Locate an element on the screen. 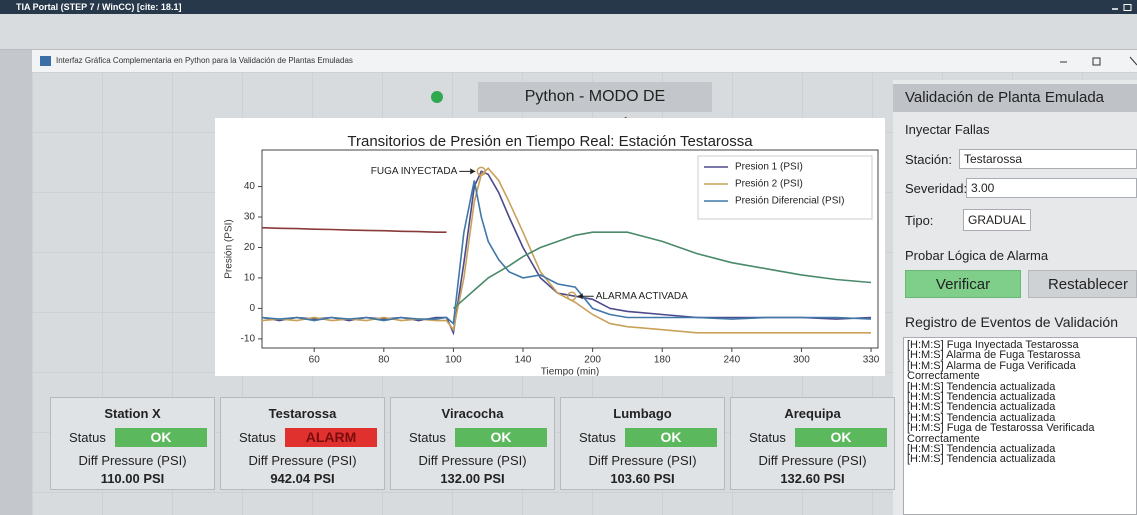  station-name: Arequipa is located at coordinates (812, 413).